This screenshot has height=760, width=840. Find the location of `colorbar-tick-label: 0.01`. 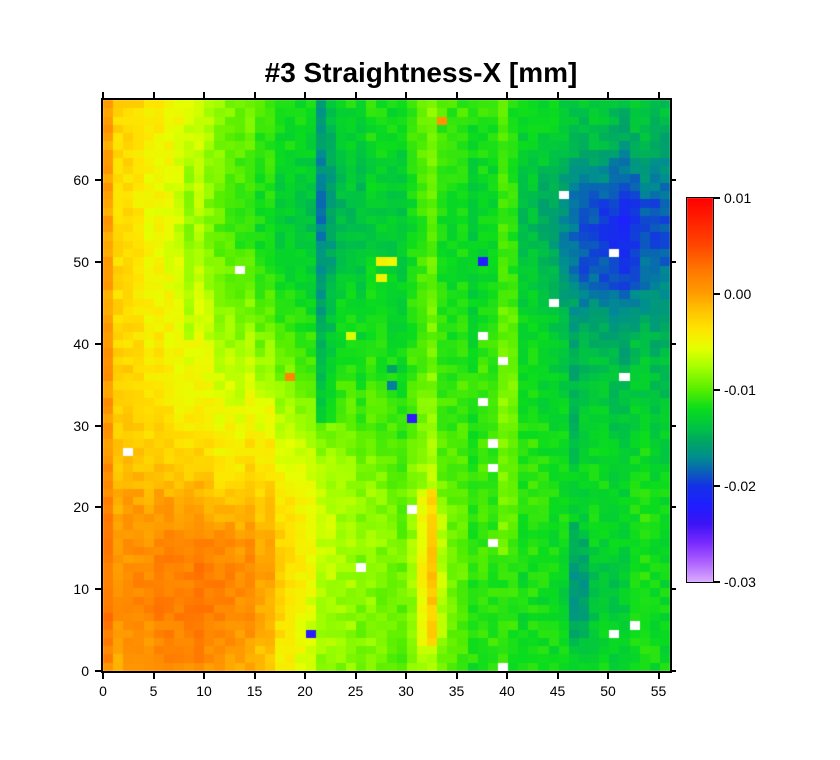

colorbar-tick-label: 0.01 is located at coordinates (738, 198).